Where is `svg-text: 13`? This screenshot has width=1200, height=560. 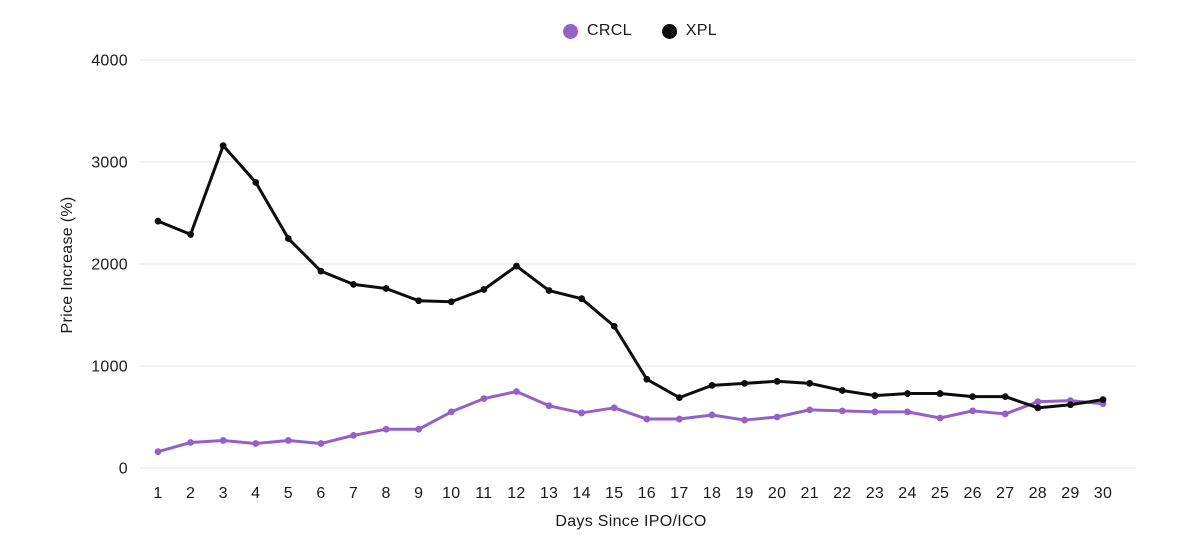
svg-text: 13 is located at coordinates (549, 493).